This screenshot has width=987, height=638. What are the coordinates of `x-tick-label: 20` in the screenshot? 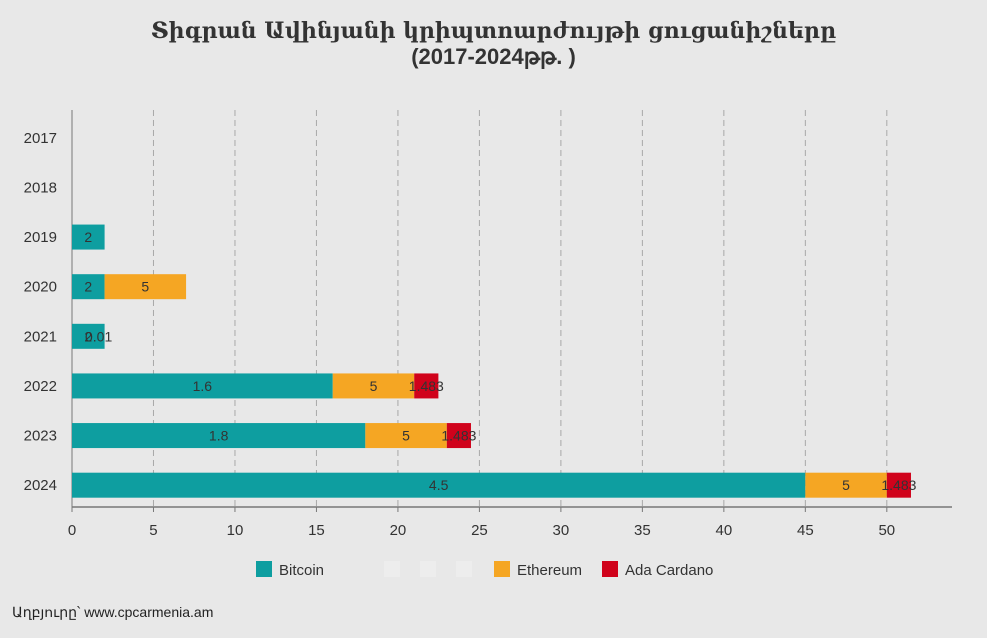 It's located at (398, 530).